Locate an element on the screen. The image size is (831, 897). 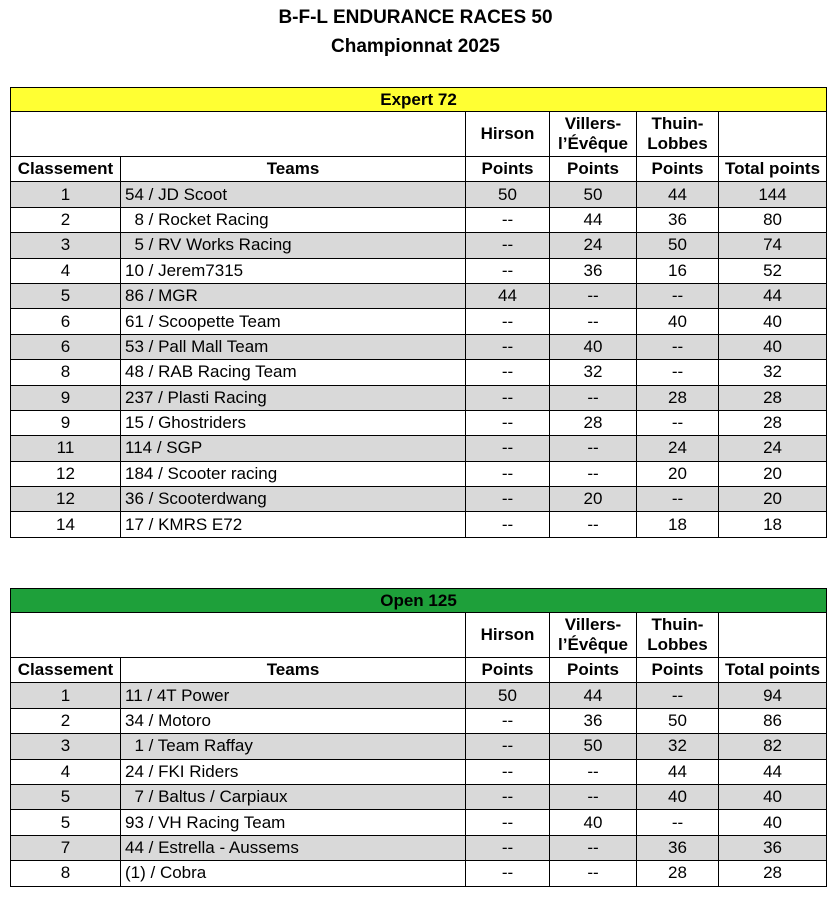
rank-cell: 3 is located at coordinates (65, 245).